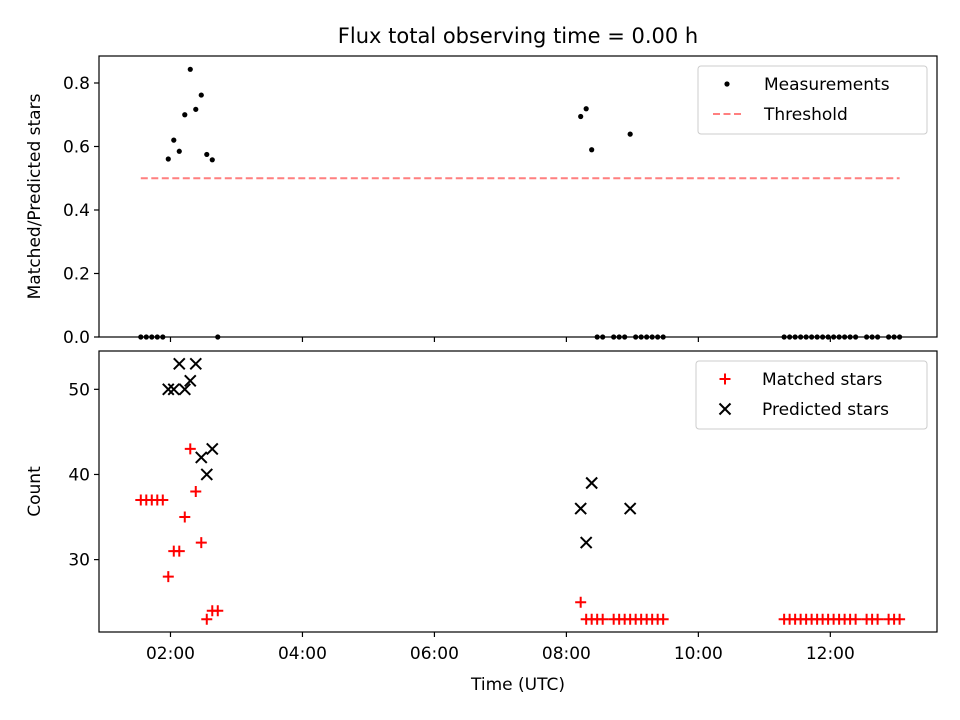 The width and height of the screenshot is (960, 720). Describe the element at coordinates (822, 380) in the screenshot. I see `legend-label: Matched stars` at that location.